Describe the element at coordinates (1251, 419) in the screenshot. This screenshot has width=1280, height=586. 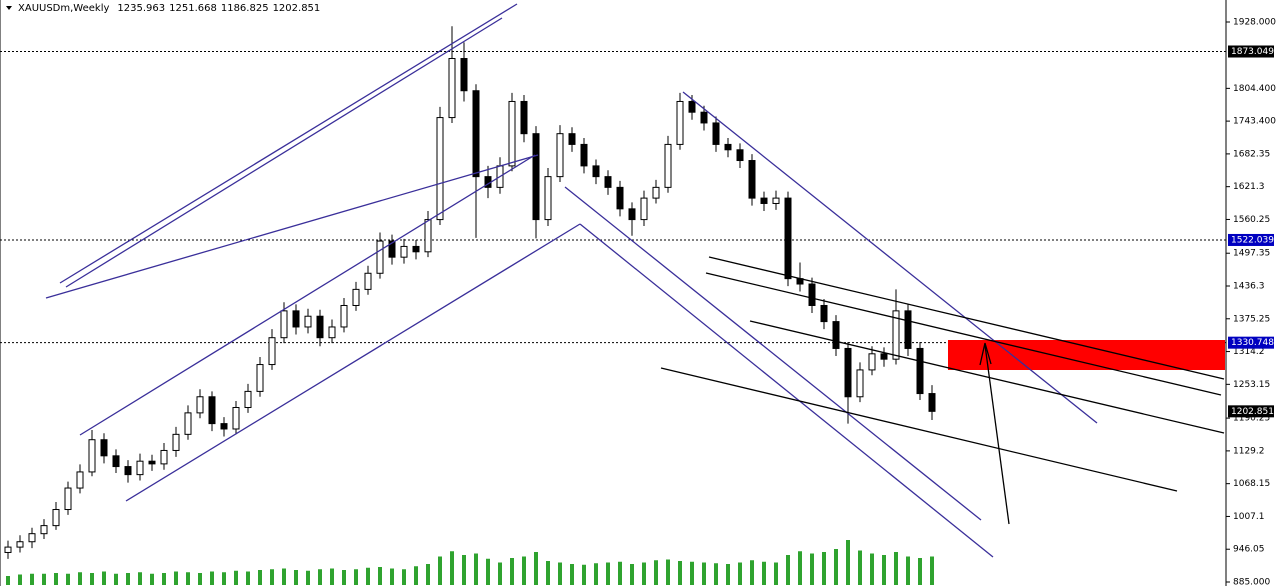
I see `y-tick-label: 1190.25` at that location.